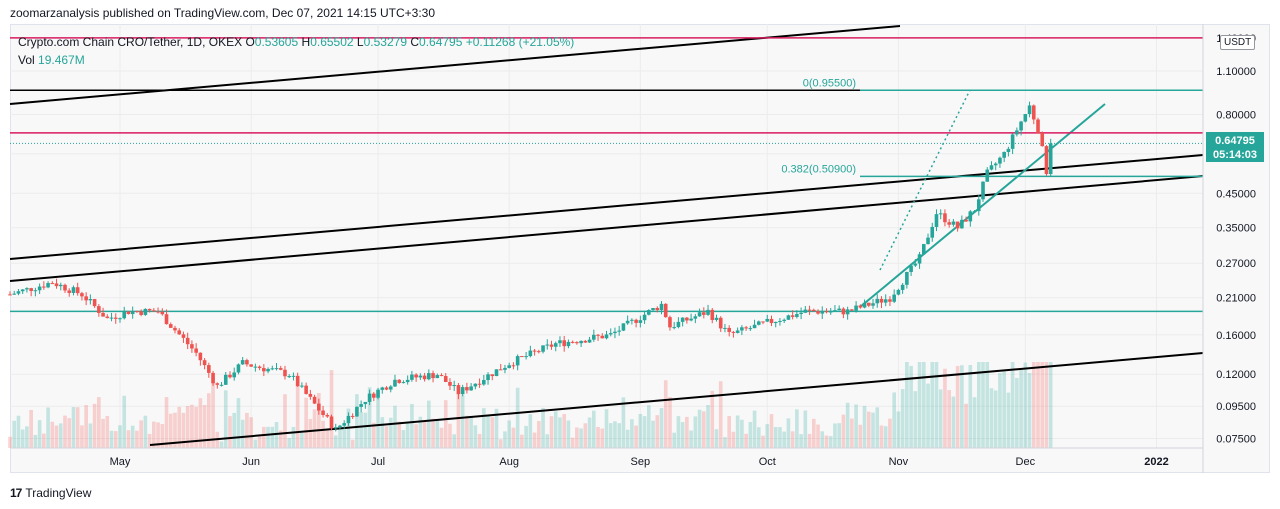  I want to click on price-tick-label: 0.80000, so click(1236, 116).